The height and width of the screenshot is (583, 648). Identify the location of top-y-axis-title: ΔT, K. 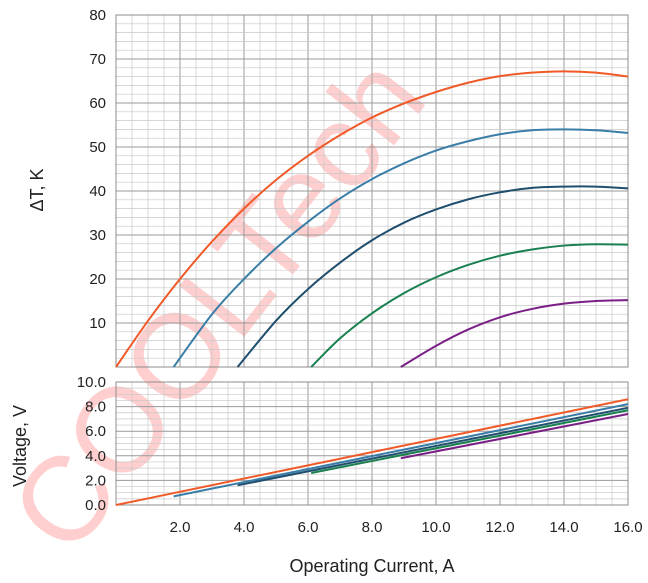
(37, 189).